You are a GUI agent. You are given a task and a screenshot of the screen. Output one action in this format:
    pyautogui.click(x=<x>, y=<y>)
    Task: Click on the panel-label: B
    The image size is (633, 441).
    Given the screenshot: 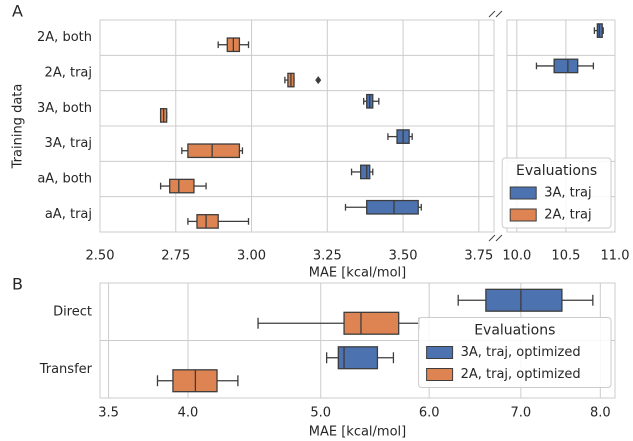 What is the action you would take?
    pyautogui.click(x=17, y=284)
    